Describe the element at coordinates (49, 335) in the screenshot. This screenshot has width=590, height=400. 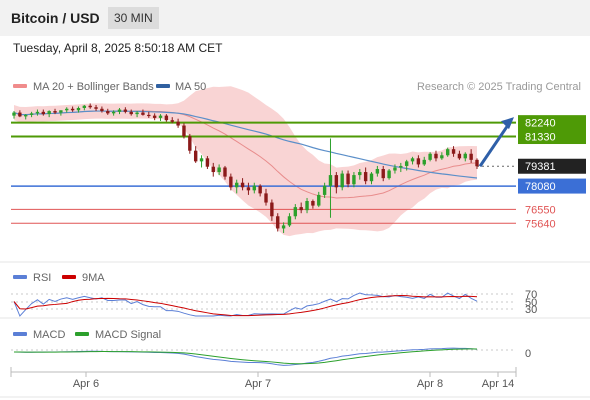
I see `macd-legend-label: MACD` at that location.